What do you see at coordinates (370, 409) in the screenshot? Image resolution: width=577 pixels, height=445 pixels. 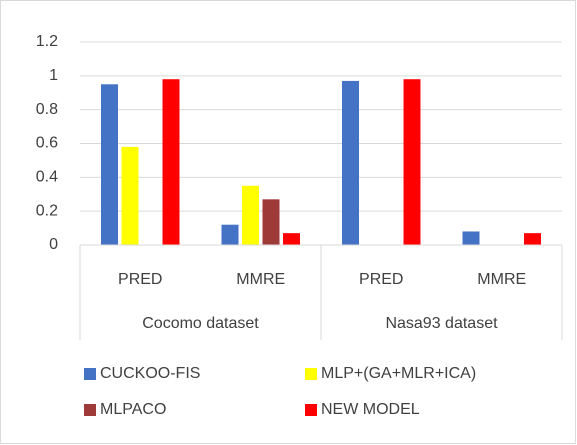 I see `legend-label: NEW MODEL` at bounding box center [370, 409].